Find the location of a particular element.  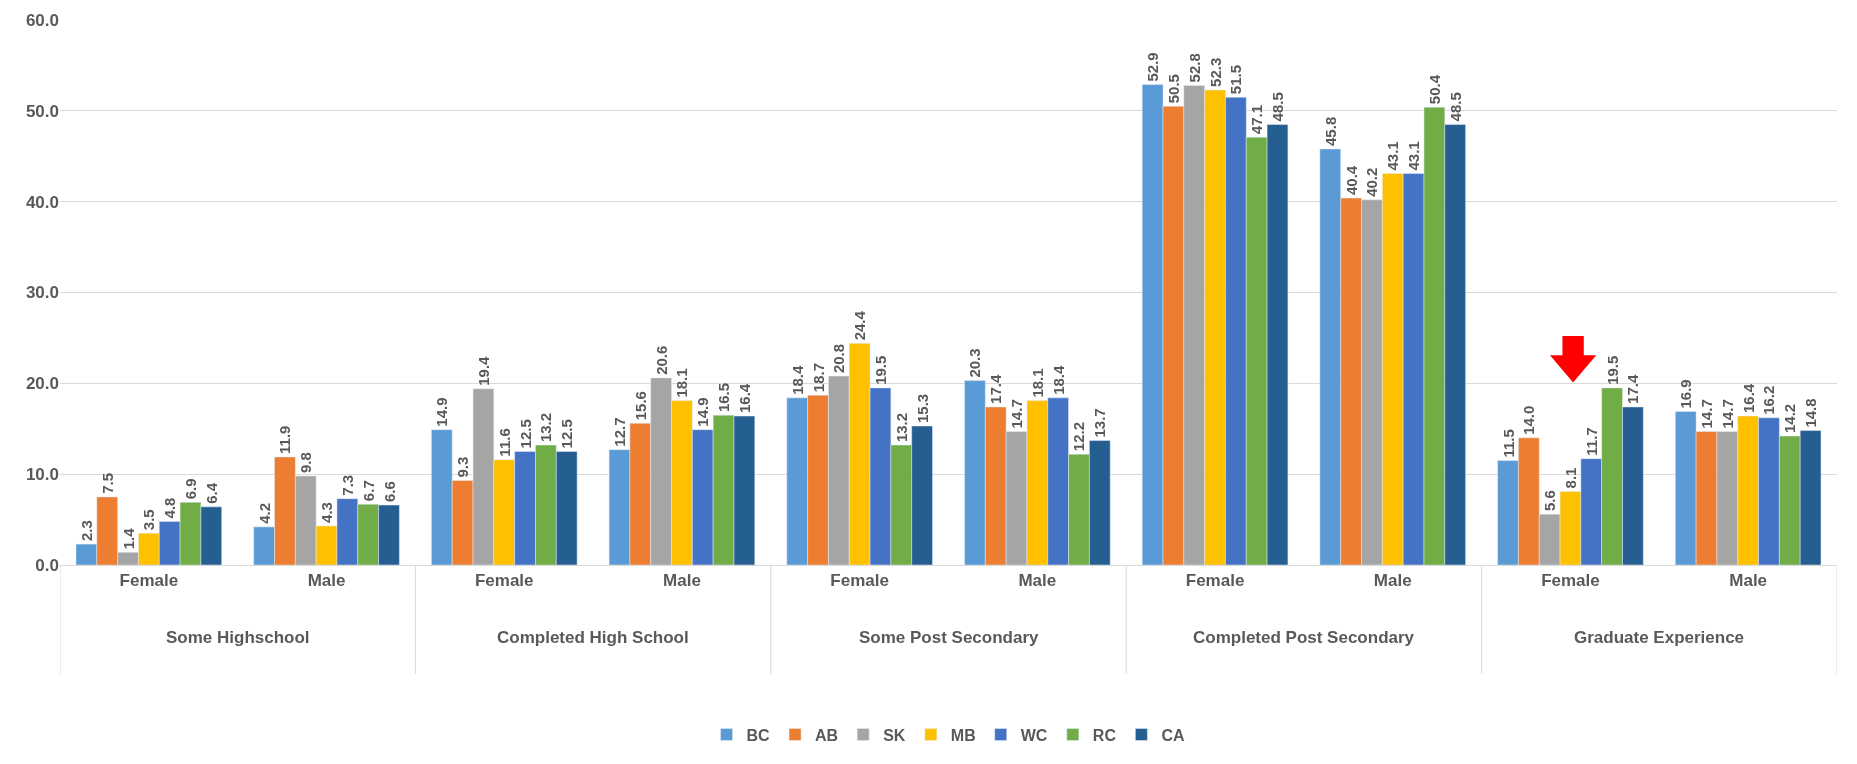

data-label: 6.4 is located at coordinates (211, 493).